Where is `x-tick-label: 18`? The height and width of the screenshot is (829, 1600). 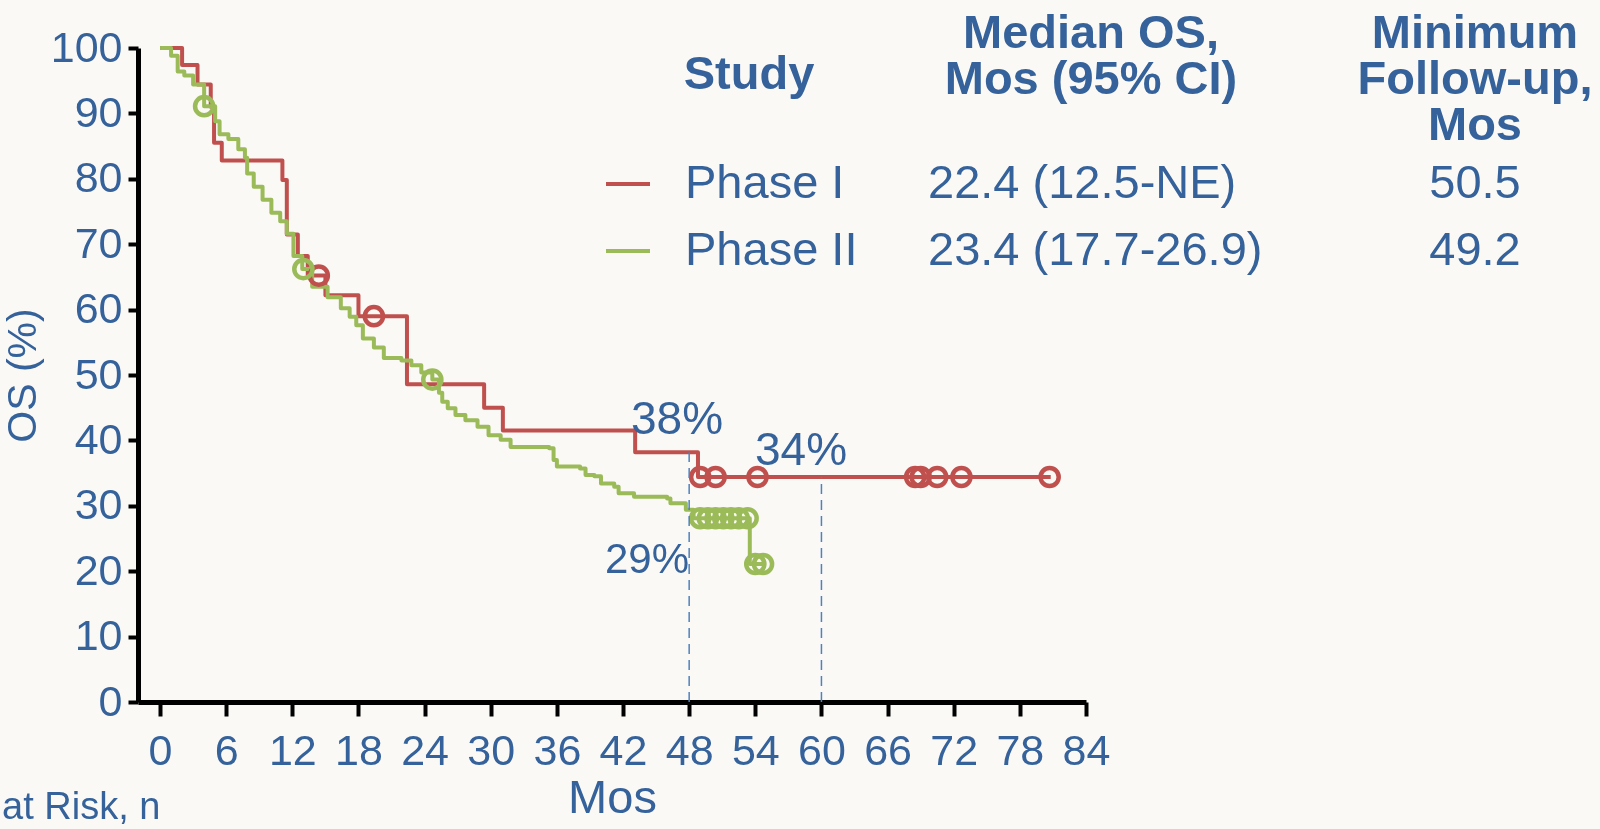 x-tick-label: 18 is located at coordinates (359, 749).